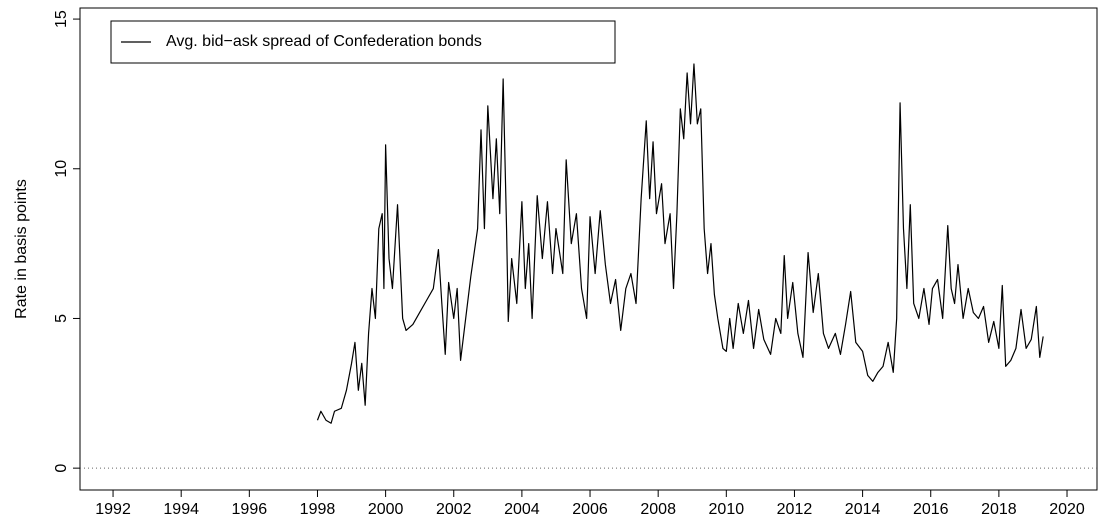 The width and height of the screenshot is (1103, 527). Describe the element at coordinates (454, 509) in the screenshot. I see `x-tick-label: 2002` at that location.